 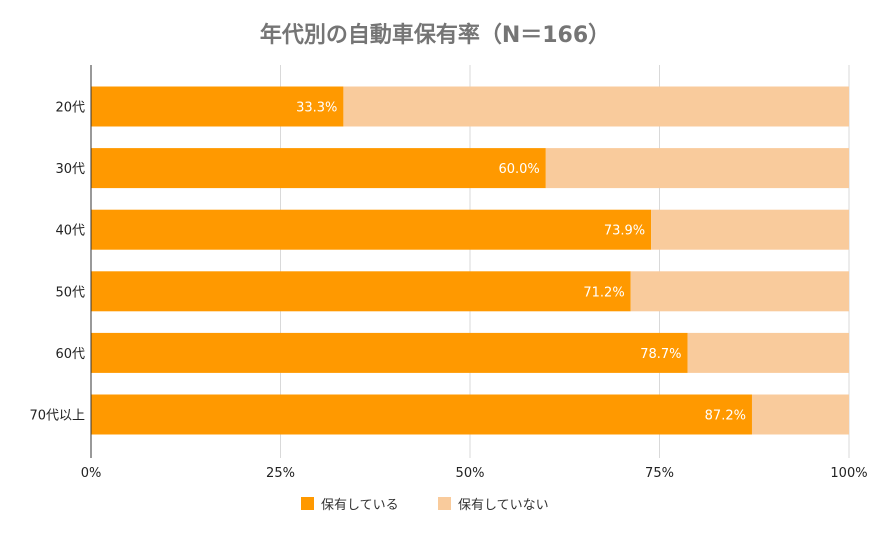 What do you see at coordinates (70, 354) in the screenshot?
I see `category-label: 60代` at bounding box center [70, 354].